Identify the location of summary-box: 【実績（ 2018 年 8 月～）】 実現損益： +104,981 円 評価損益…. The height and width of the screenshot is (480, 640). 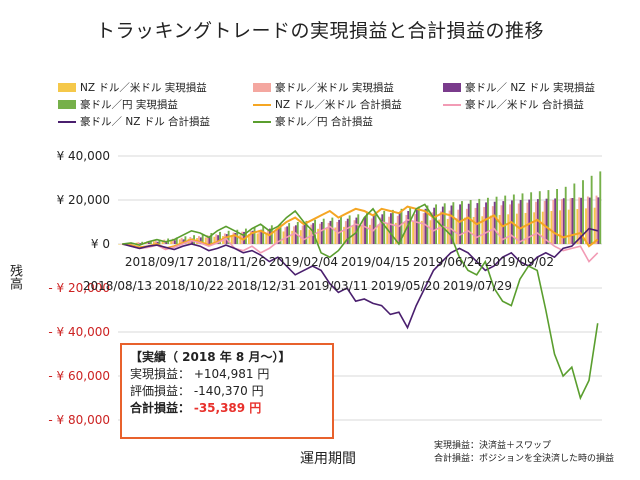
(227, 391).